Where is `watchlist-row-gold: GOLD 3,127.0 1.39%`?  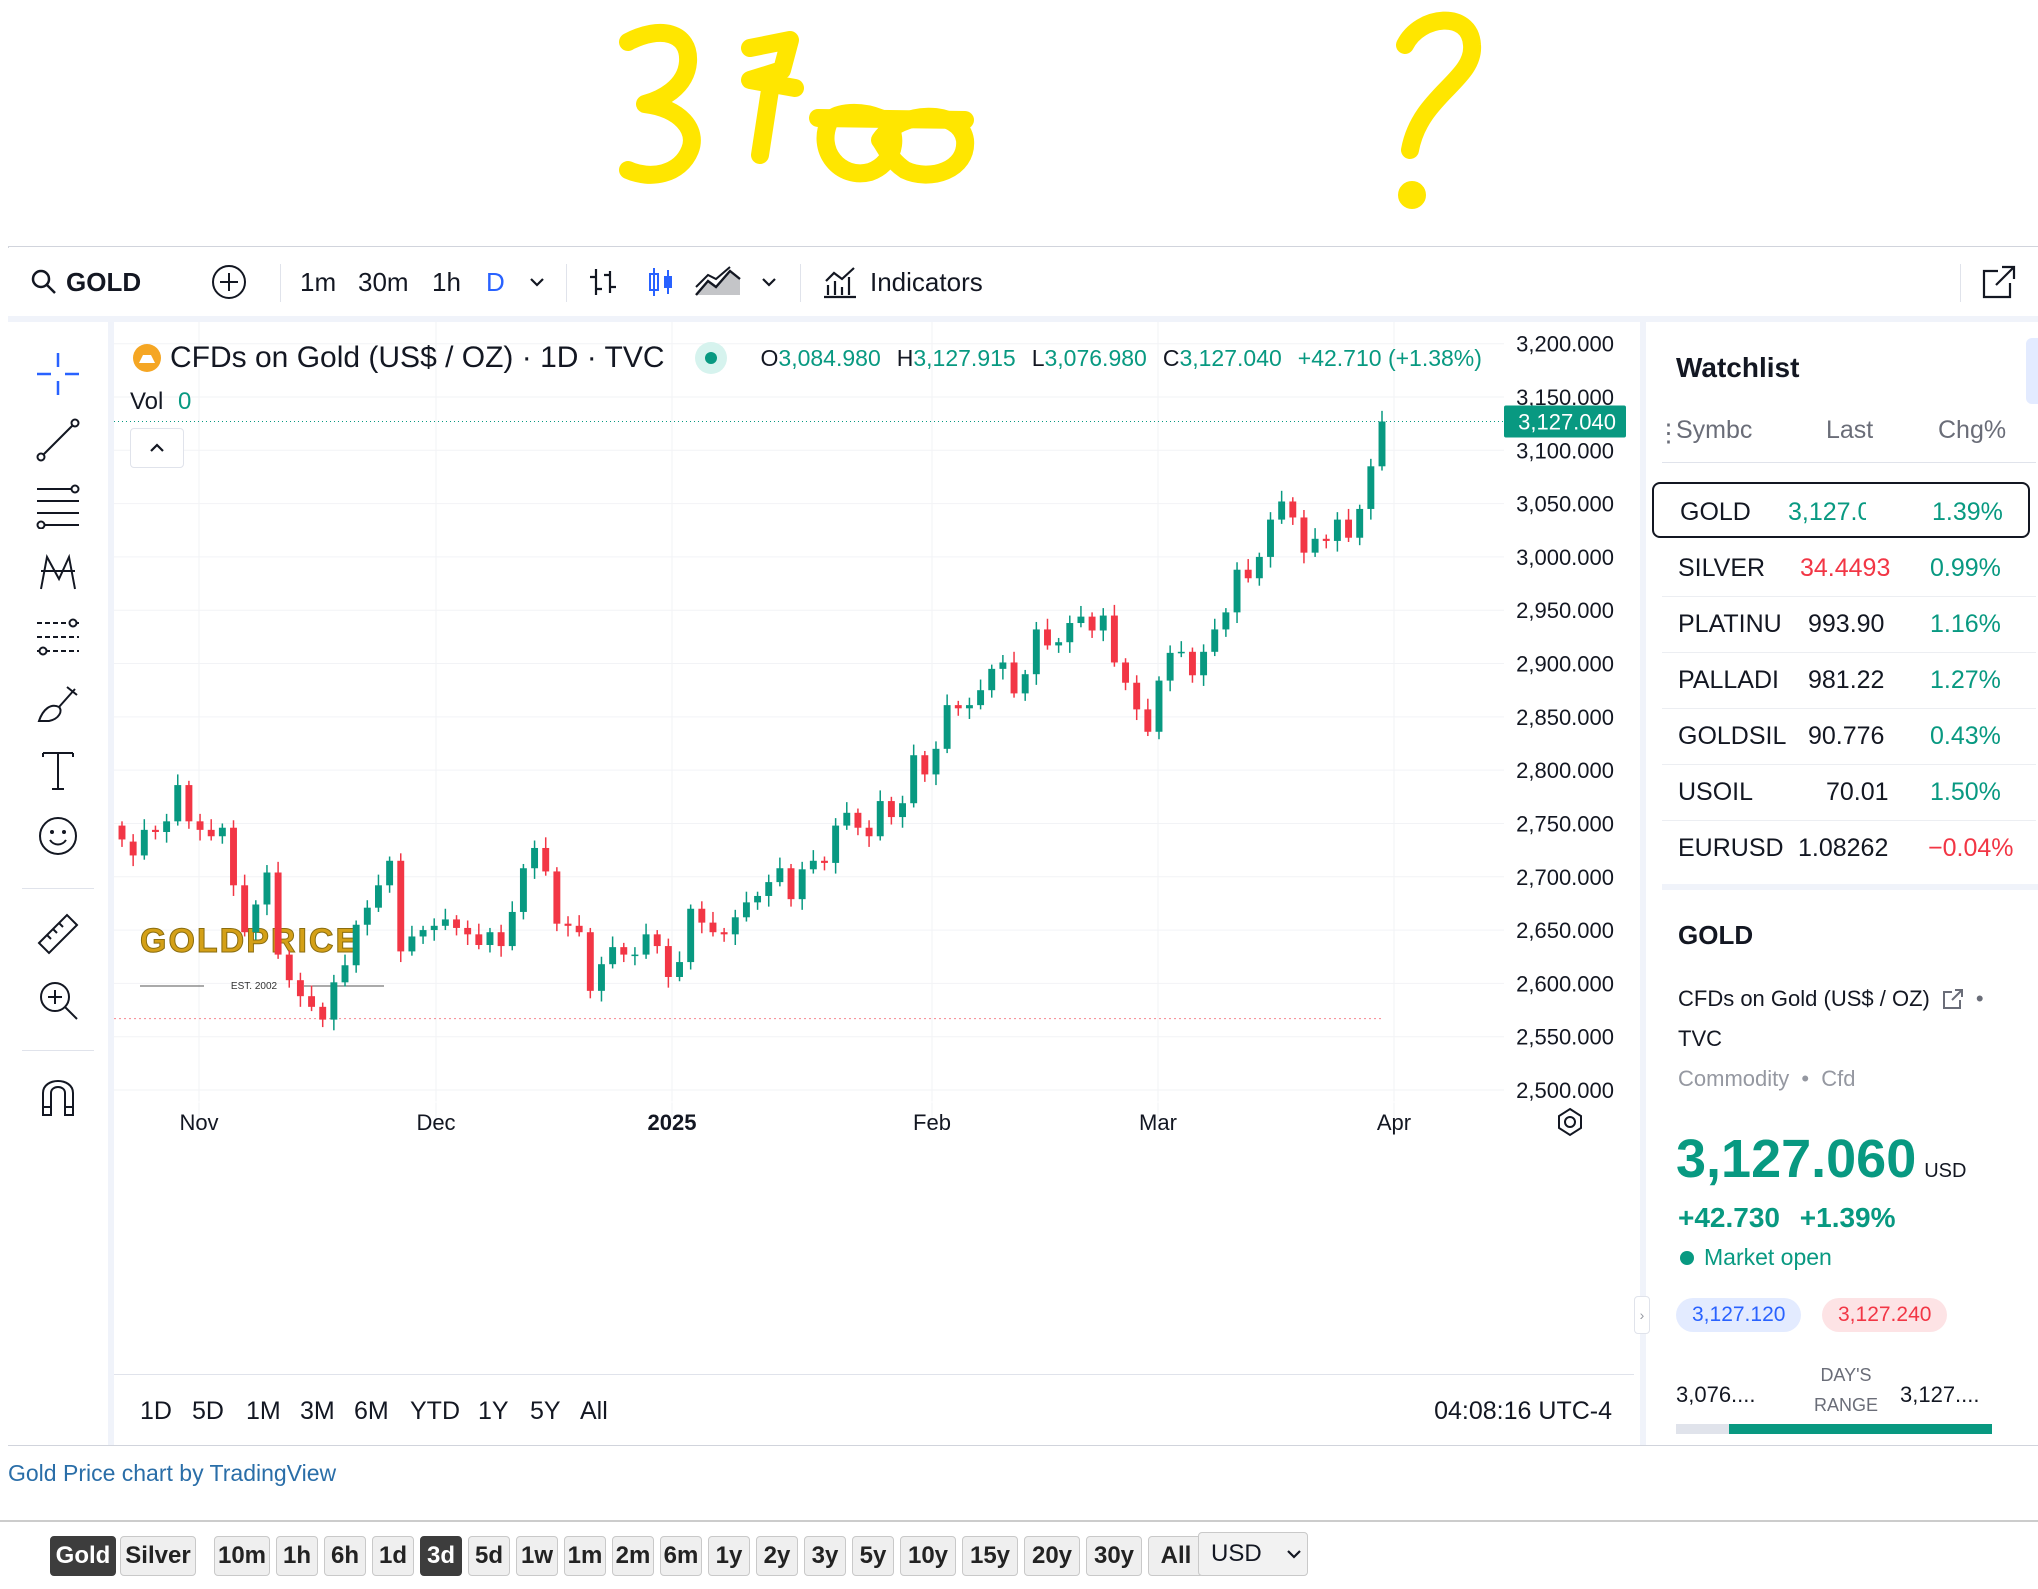 watchlist-row-gold: GOLD 3,127.0 1.39% is located at coordinates (1841, 510).